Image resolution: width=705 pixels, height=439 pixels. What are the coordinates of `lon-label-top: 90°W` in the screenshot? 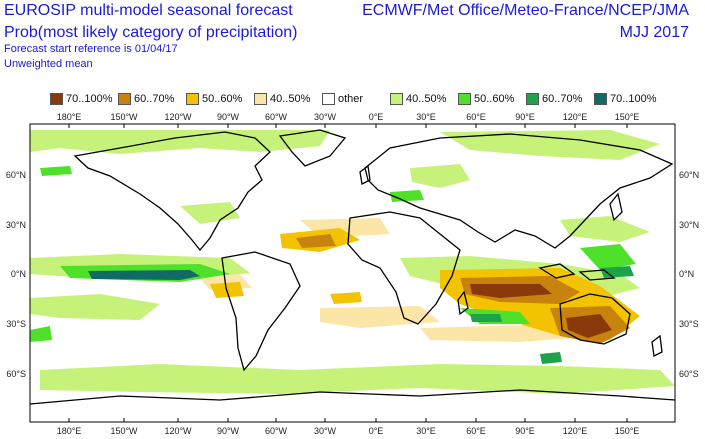 It's located at (228, 117).